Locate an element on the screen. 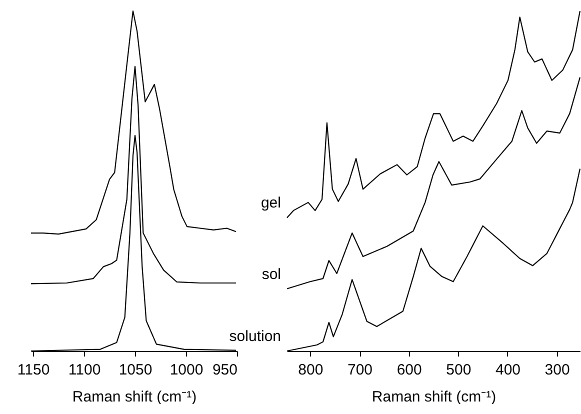 This screenshot has height=414, width=581. x-tick-label: 1100 is located at coordinates (84, 370).